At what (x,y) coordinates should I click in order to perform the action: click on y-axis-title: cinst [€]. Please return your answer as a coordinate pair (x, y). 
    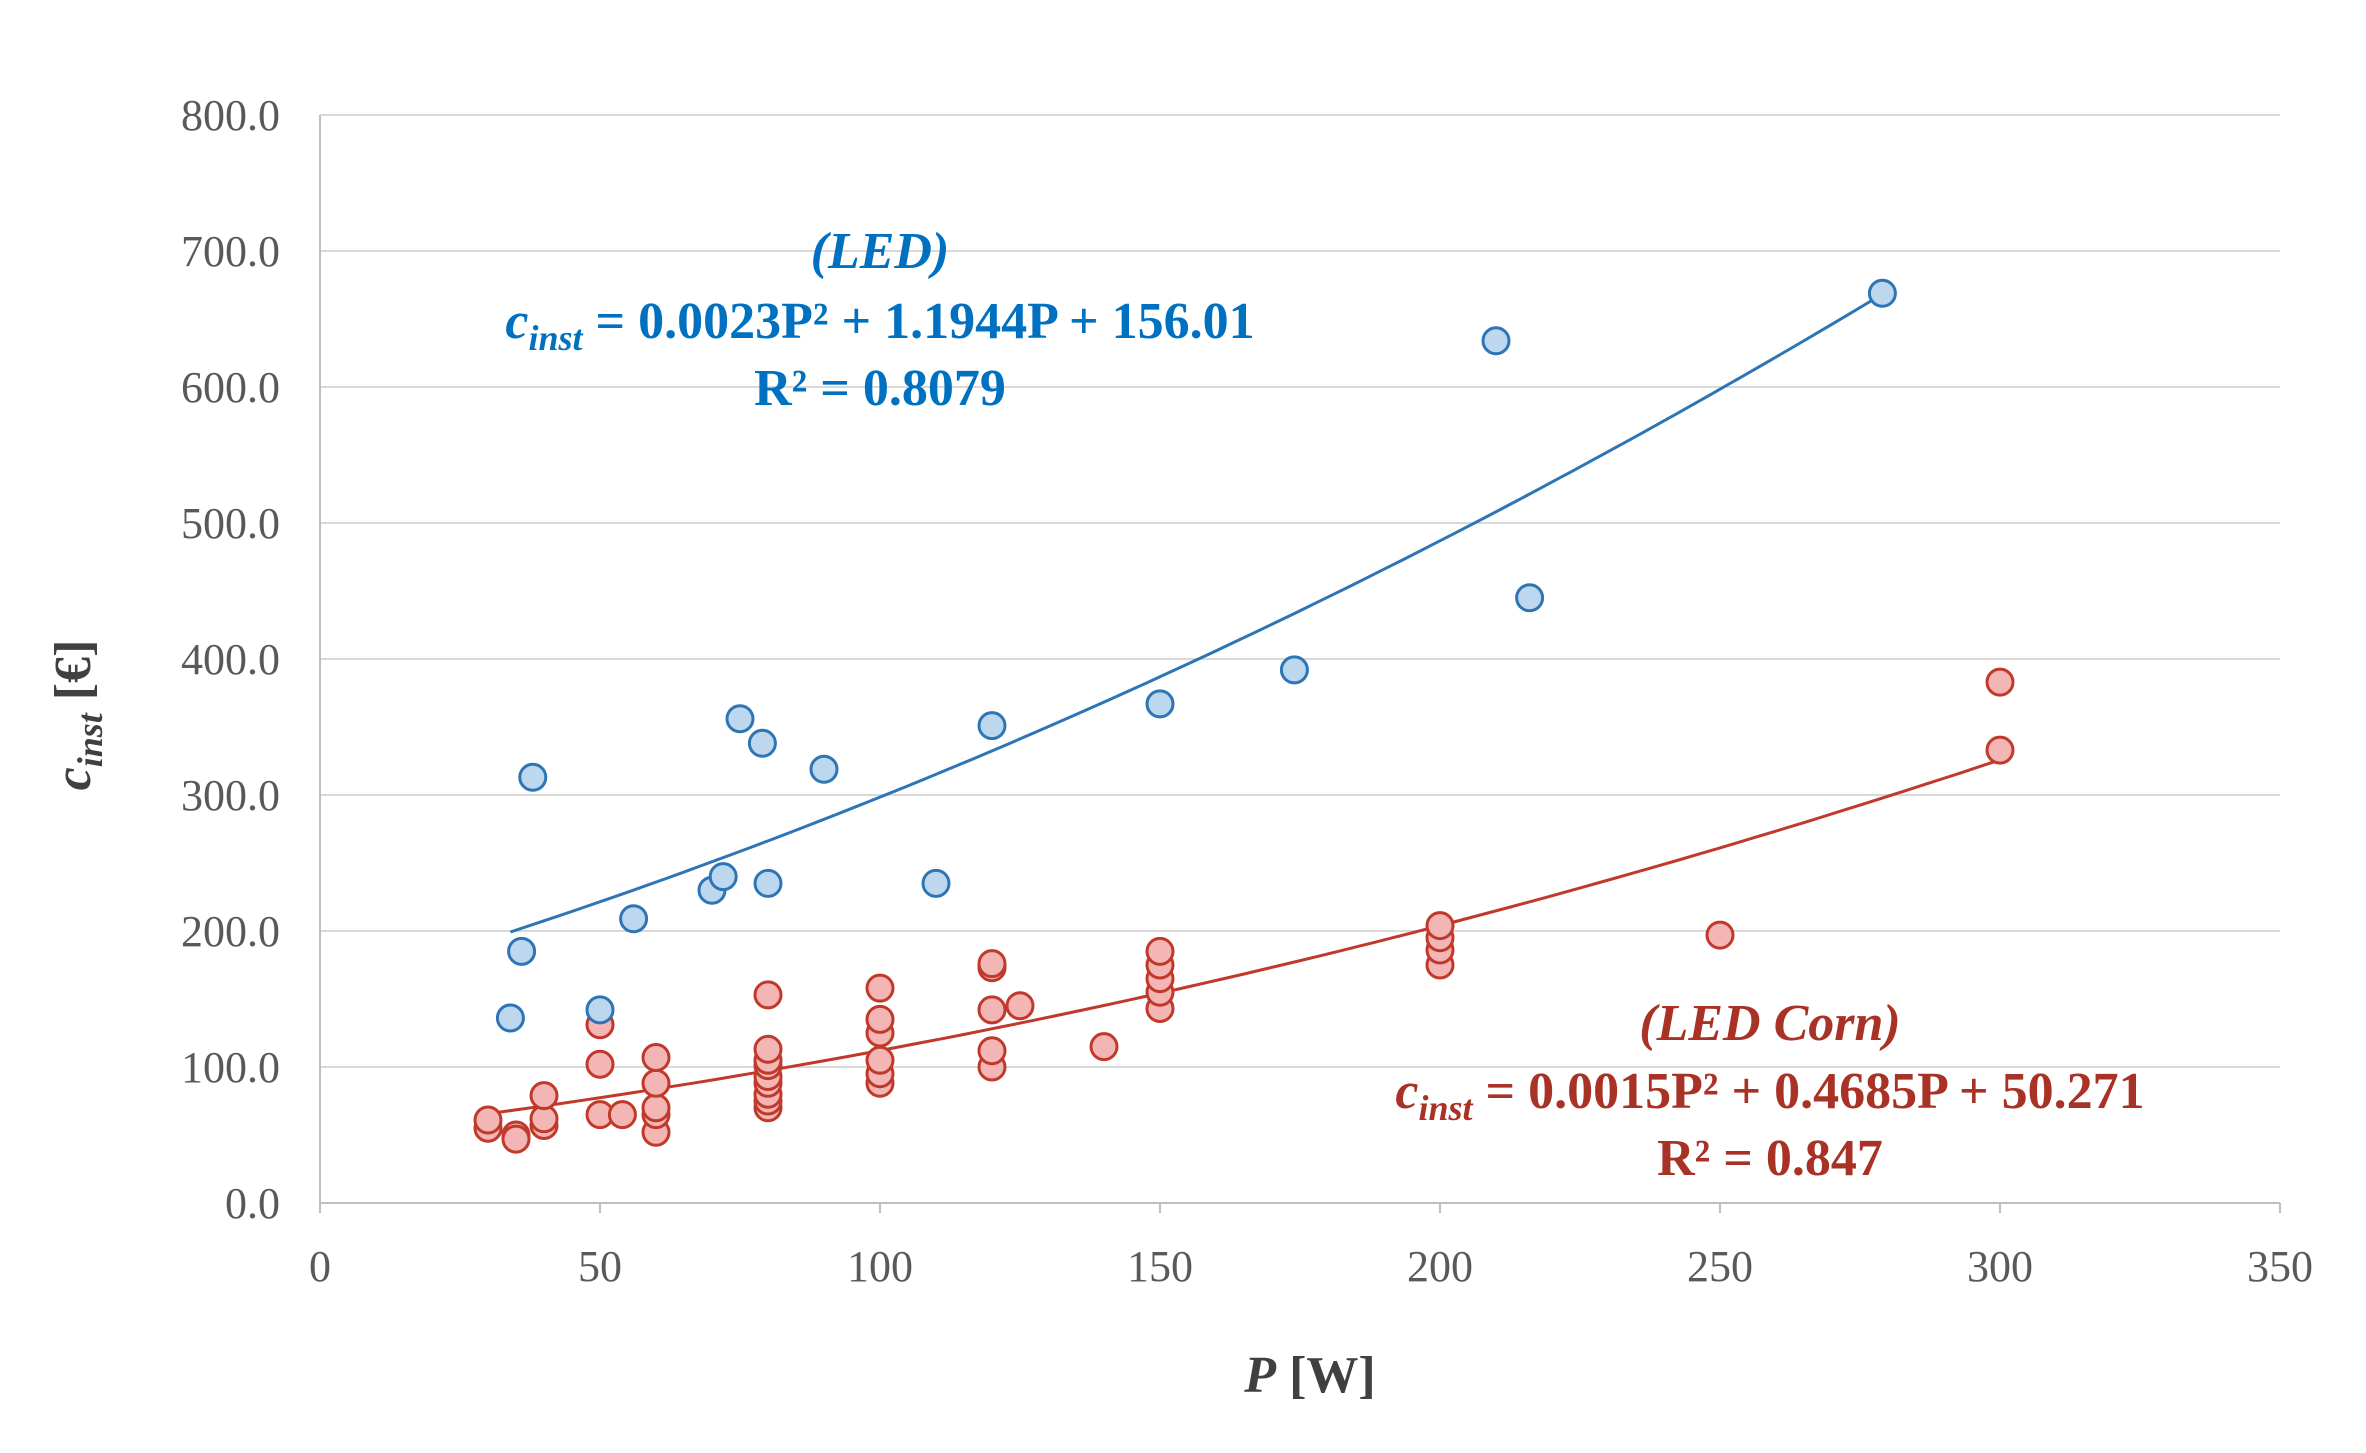
    Looking at the image, I should click on (77, 715).